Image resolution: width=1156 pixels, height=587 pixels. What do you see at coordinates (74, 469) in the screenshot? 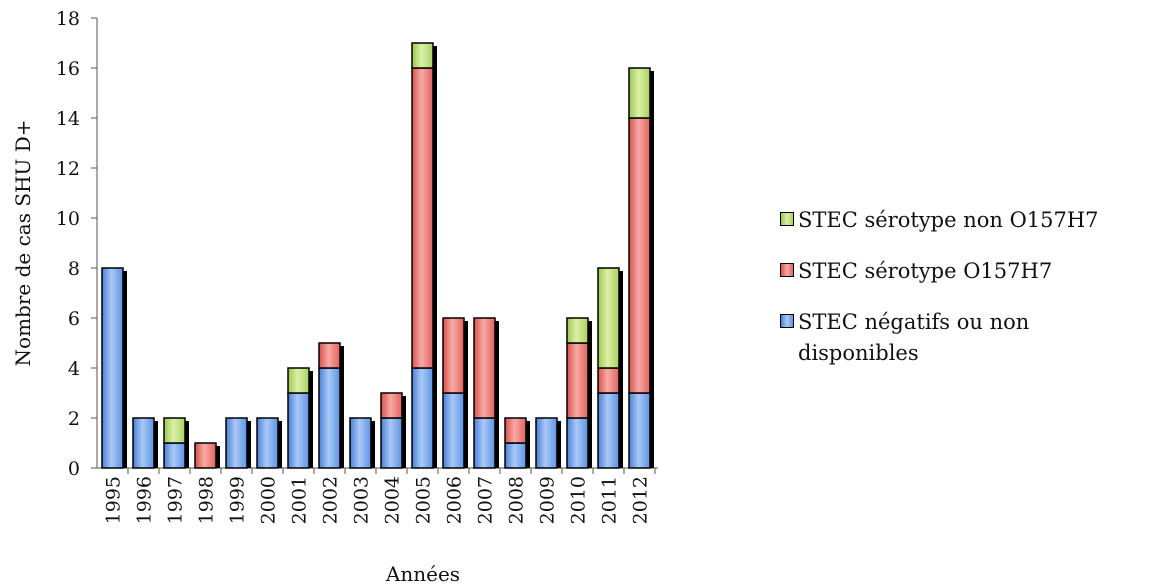
I see `y-tick-label: 0` at bounding box center [74, 469].